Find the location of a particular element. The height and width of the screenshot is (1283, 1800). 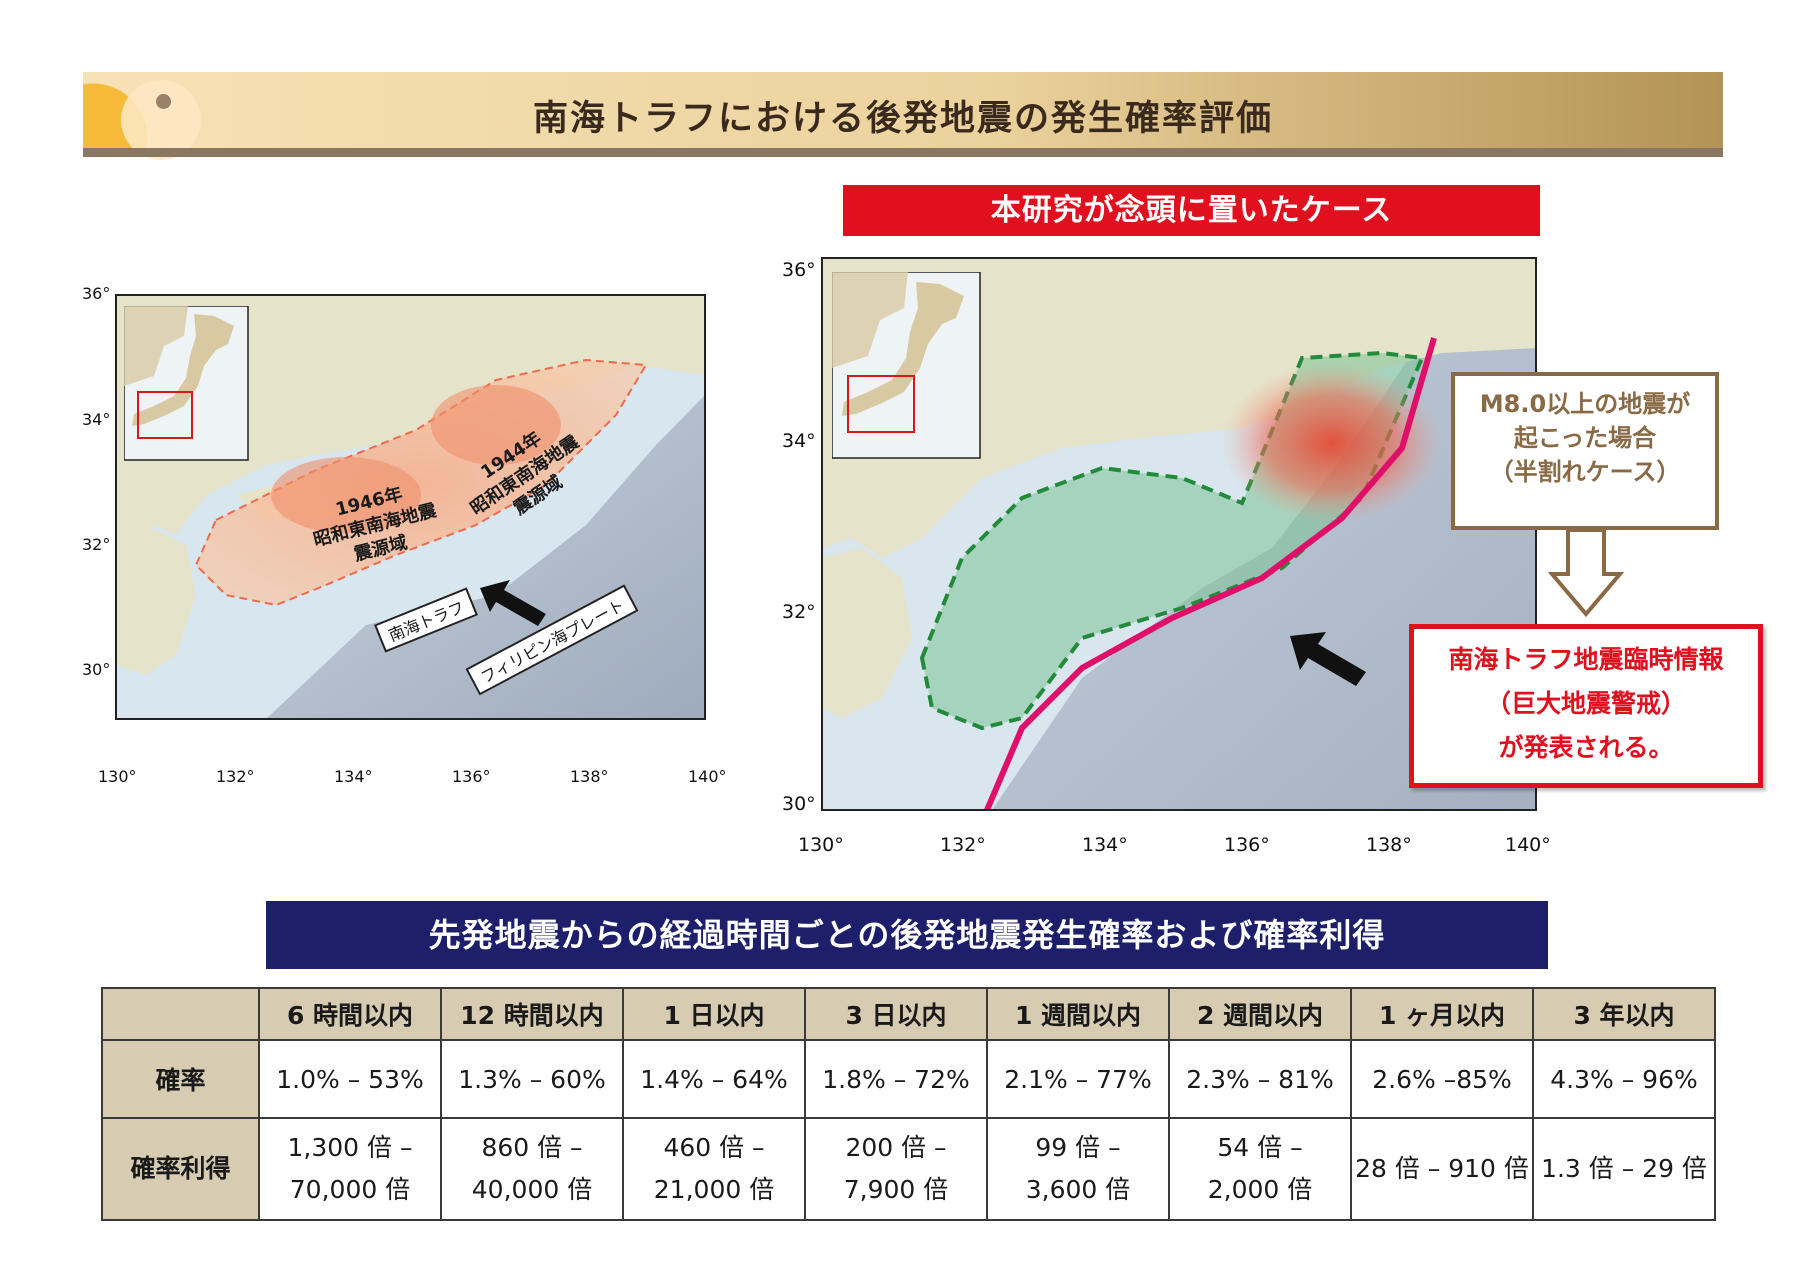

cell-line: 7,900 倍 is located at coordinates (896, 1189).